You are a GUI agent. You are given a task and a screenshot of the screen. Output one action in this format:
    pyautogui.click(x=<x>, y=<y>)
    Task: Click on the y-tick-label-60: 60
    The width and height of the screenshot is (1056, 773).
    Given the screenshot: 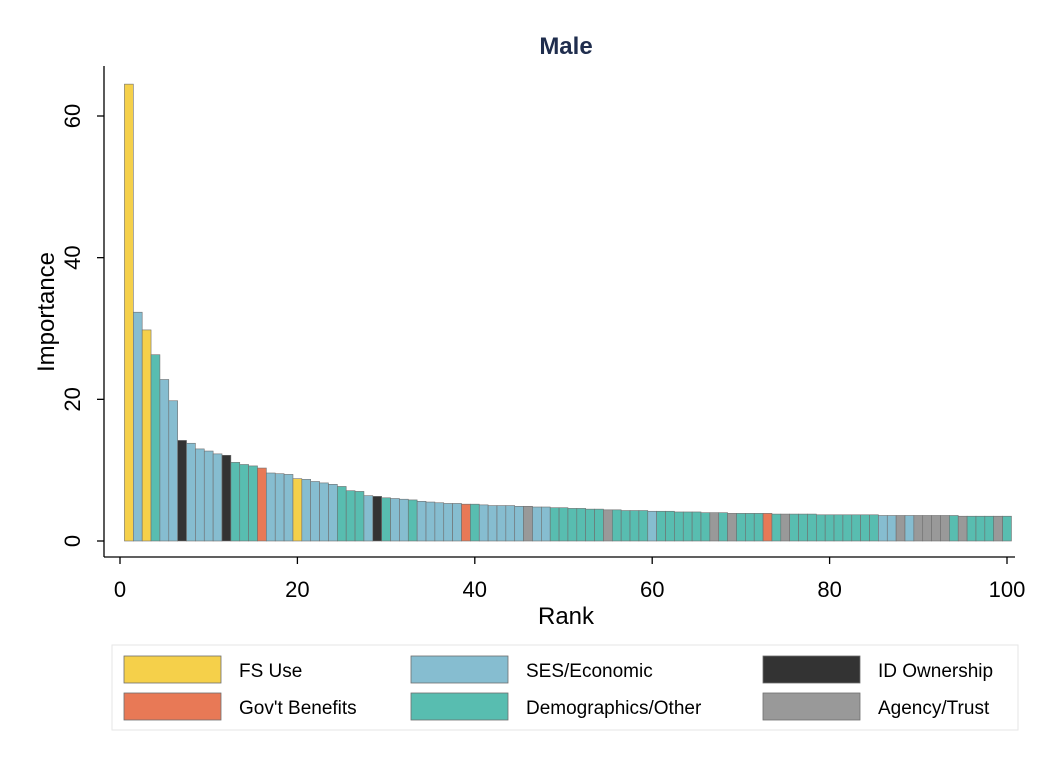 What is the action you would take?
    pyautogui.click(x=72, y=116)
    